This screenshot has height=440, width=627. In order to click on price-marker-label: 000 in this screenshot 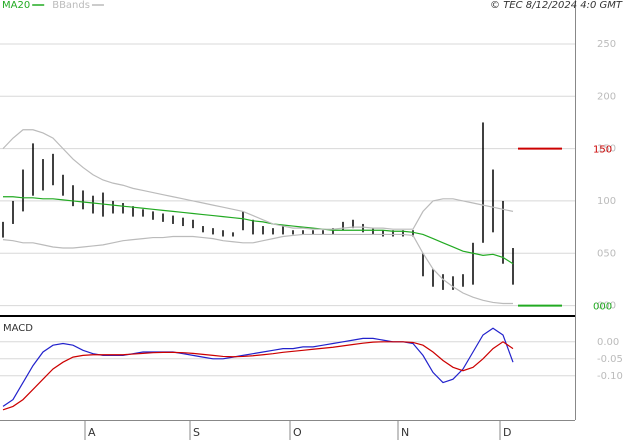, I will do `click(602, 307)`.